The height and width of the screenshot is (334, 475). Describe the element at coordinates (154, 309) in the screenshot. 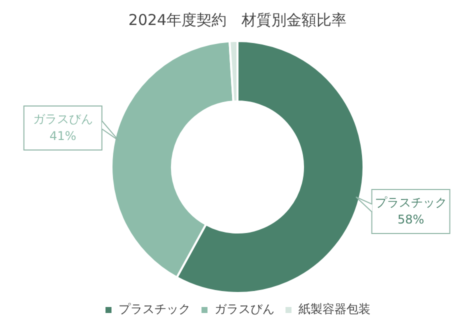

I see `legend-label: プラスチック` at that location.